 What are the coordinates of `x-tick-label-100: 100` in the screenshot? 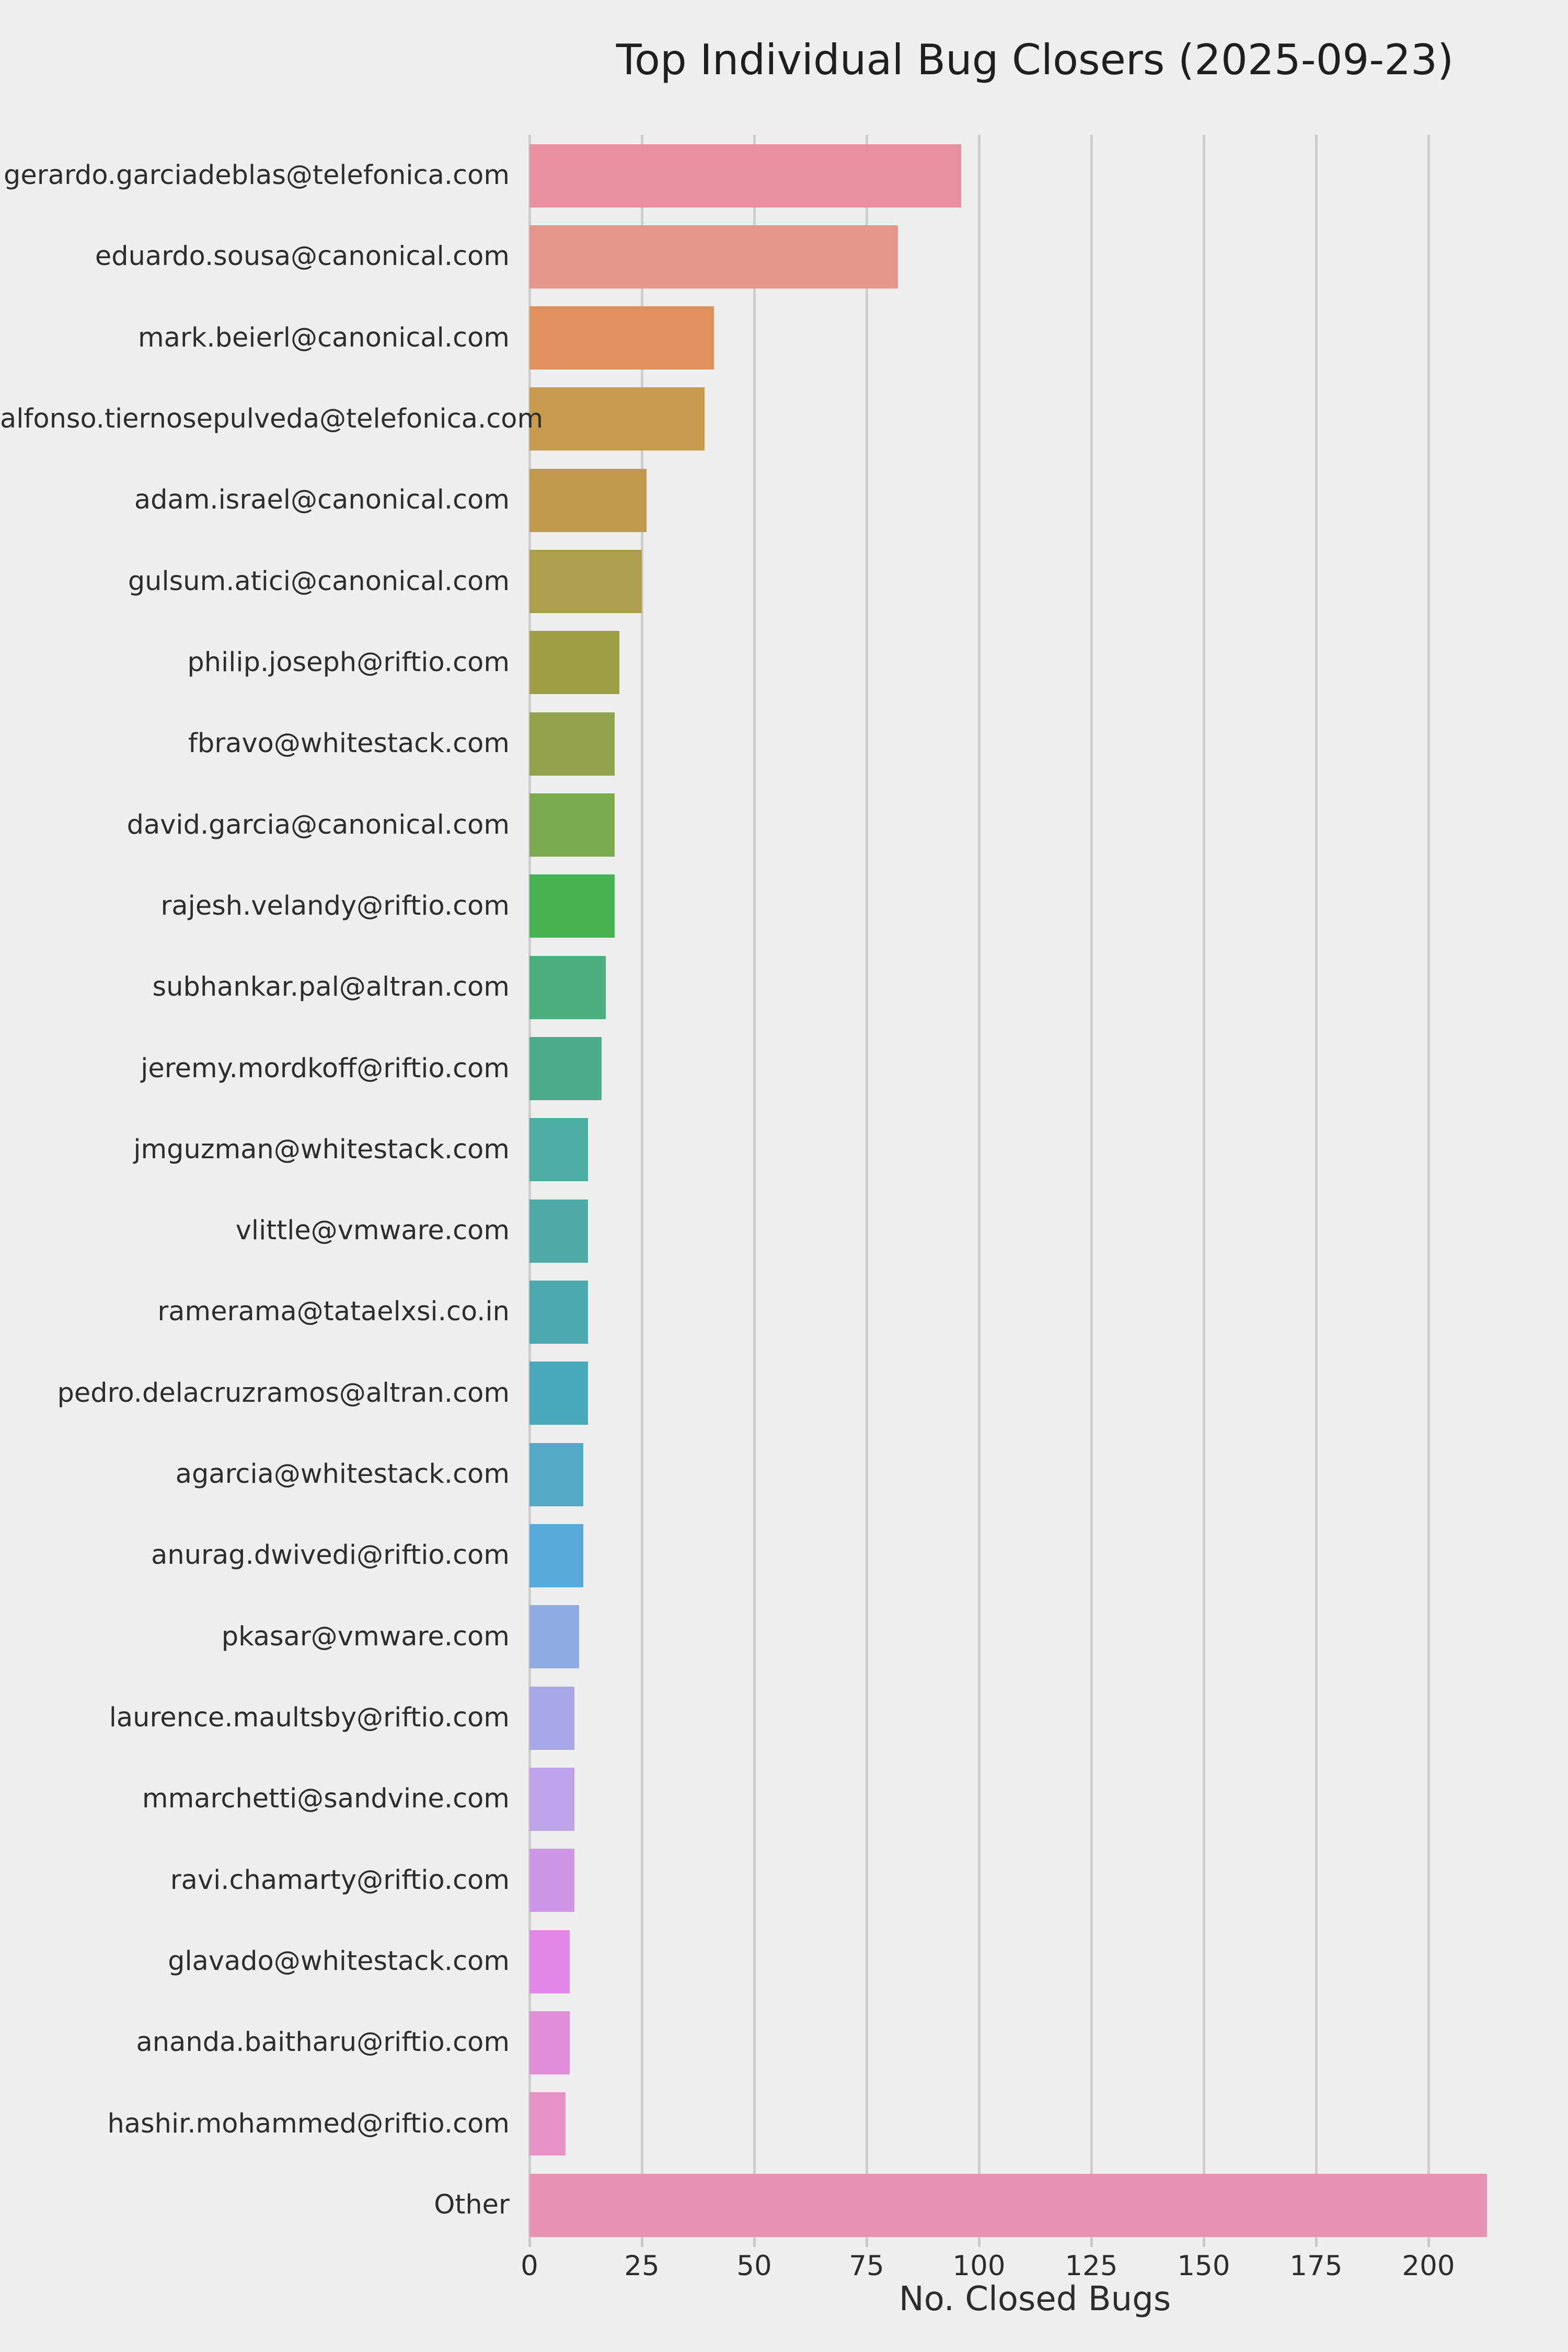 It's located at (979, 2266).